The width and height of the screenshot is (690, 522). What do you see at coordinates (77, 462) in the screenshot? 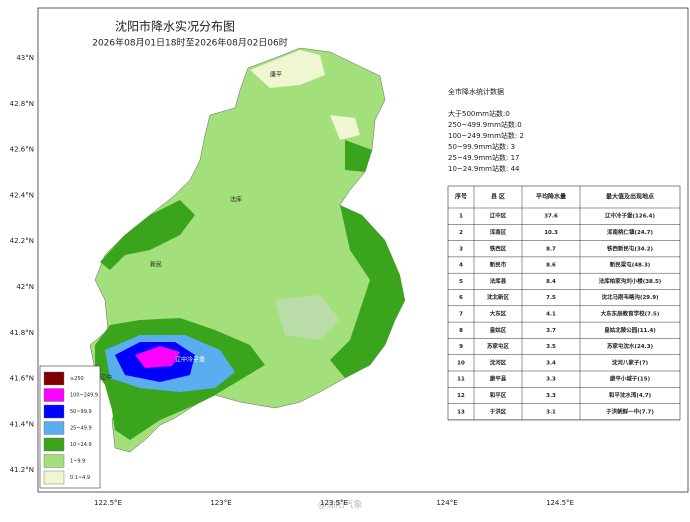
I see `legend-label: 1~9.9` at bounding box center [77, 462].